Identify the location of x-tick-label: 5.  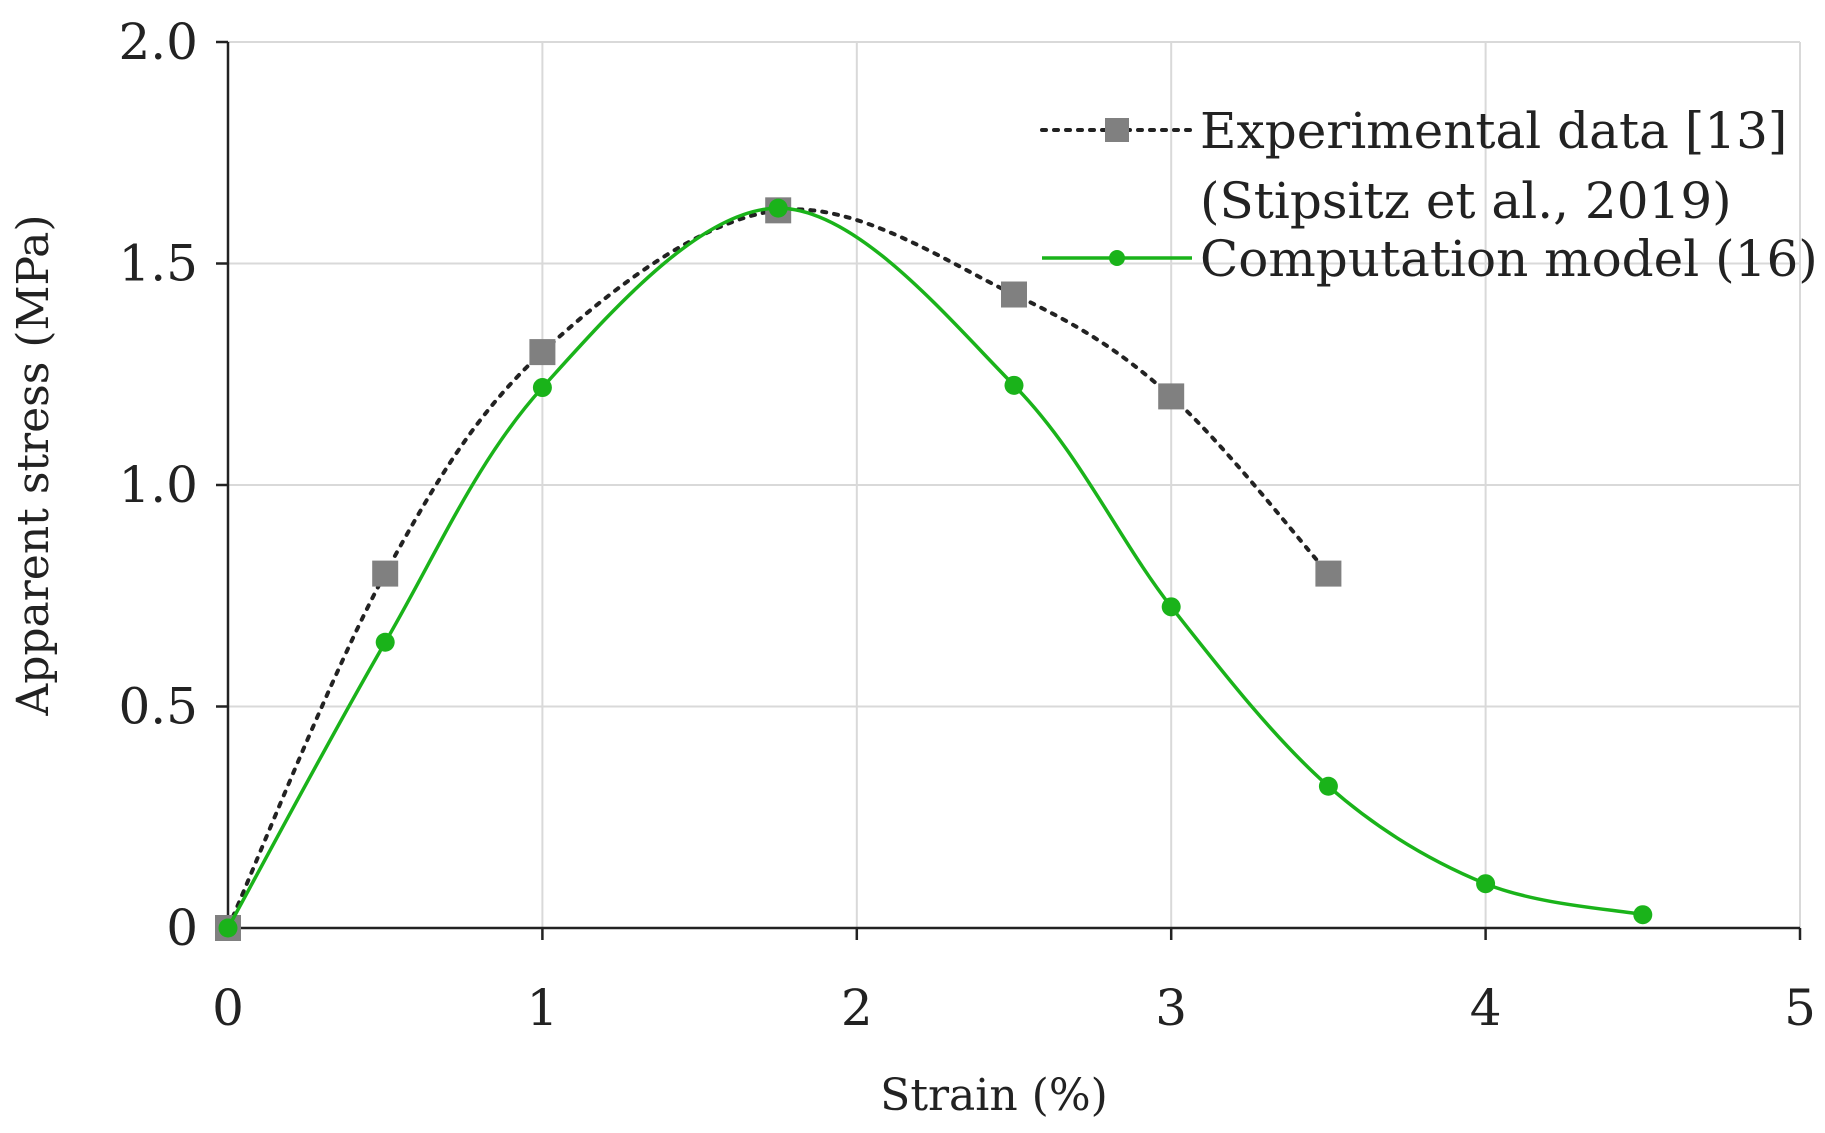
(1800, 1008).